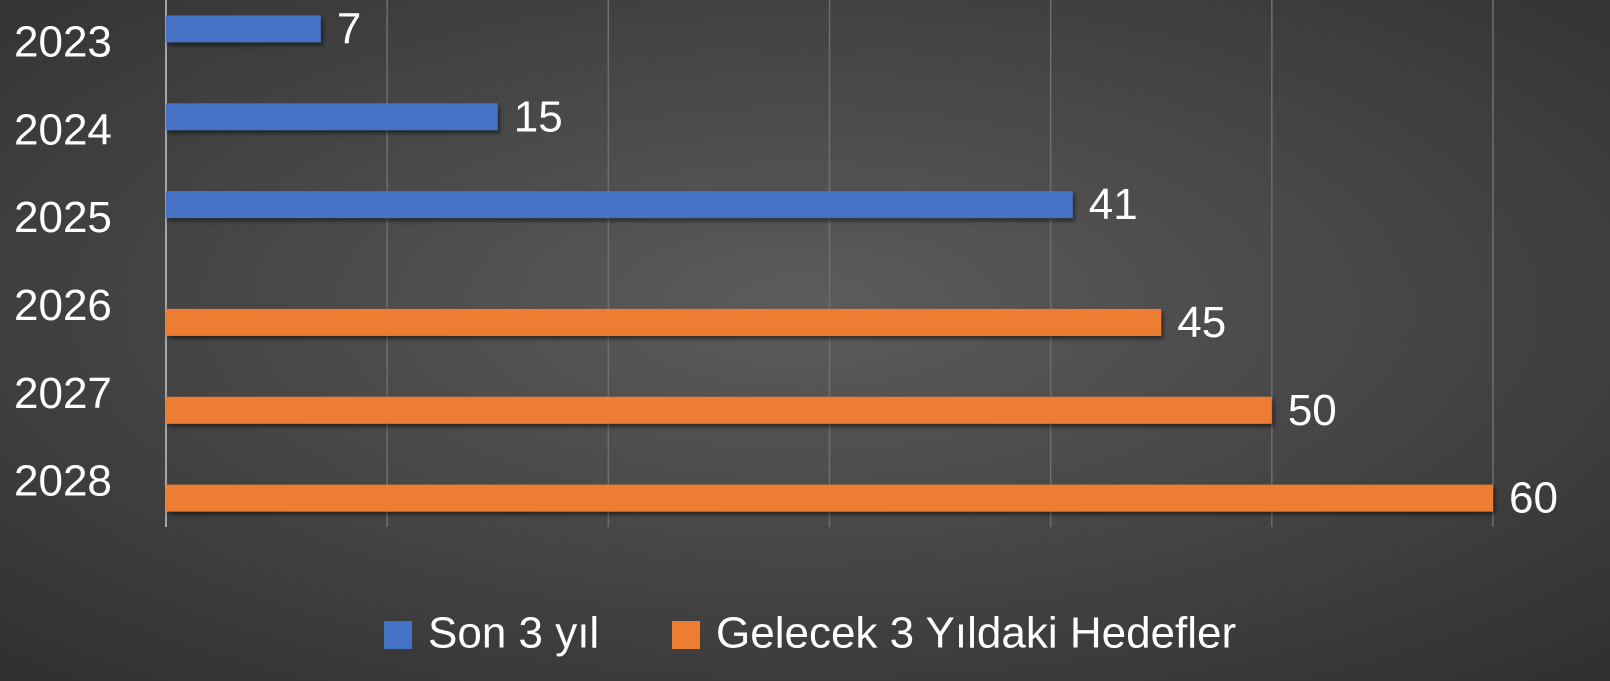 The width and height of the screenshot is (1610, 681). Describe the element at coordinates (1533, 498) in the screenshot. I see `data-label: 60` at that location.